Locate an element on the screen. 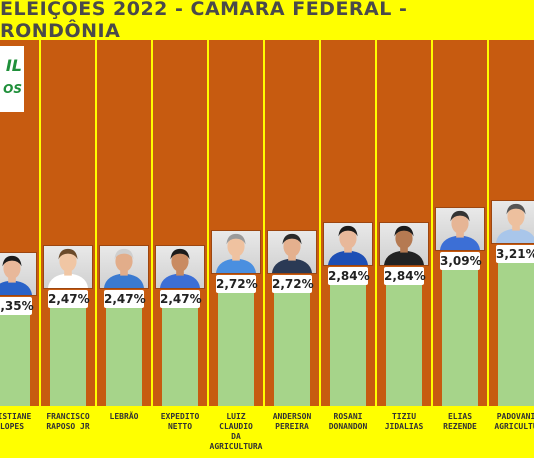  candidate-name: PADOVANI AGRICULTU is located at coordinates (514, 421).